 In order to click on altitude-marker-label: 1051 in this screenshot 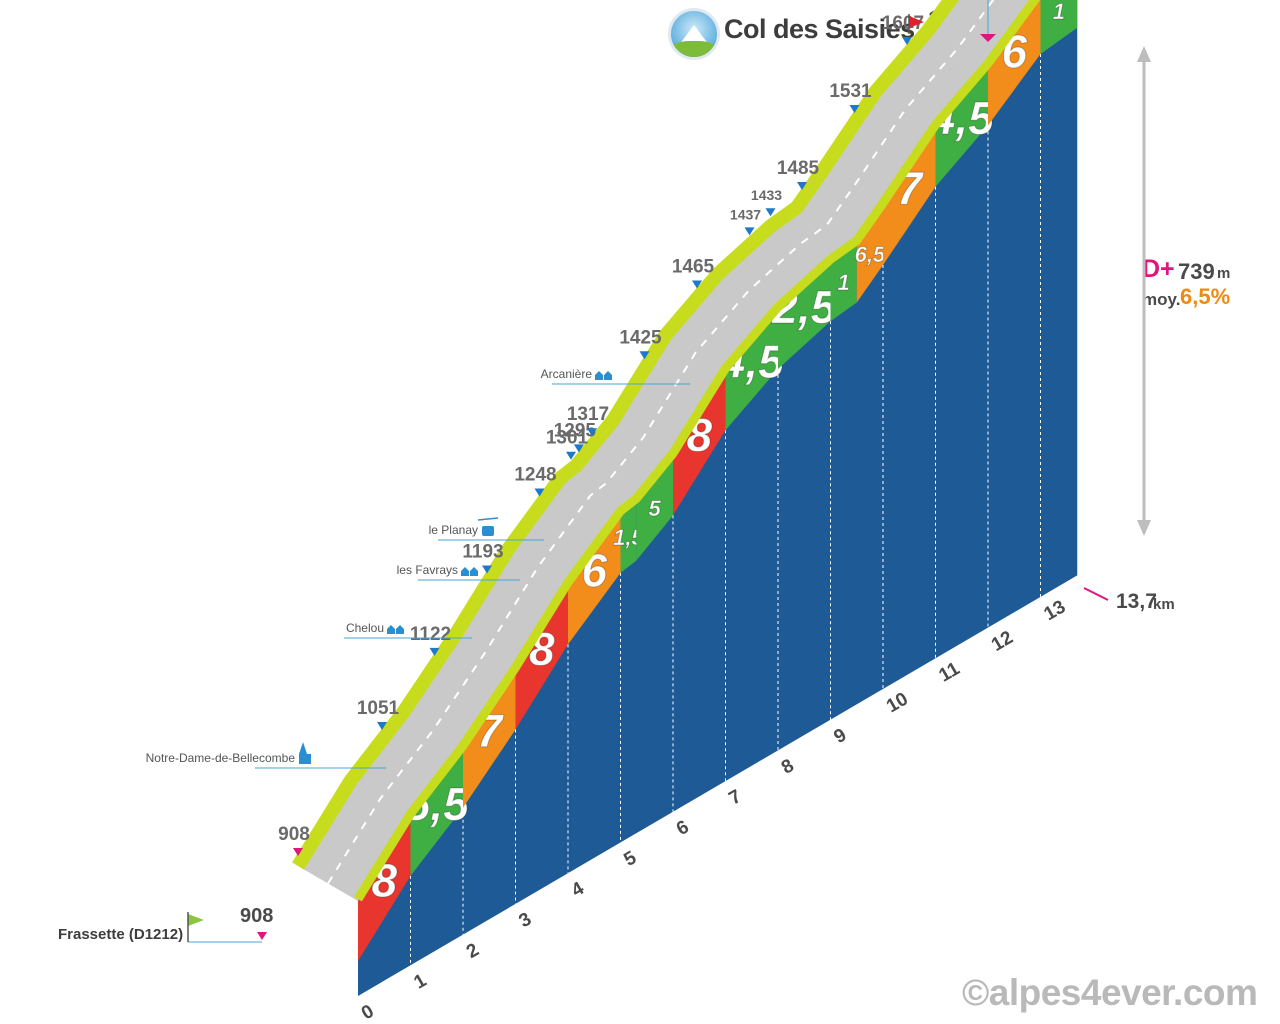, I will do `click(378, 708)`.